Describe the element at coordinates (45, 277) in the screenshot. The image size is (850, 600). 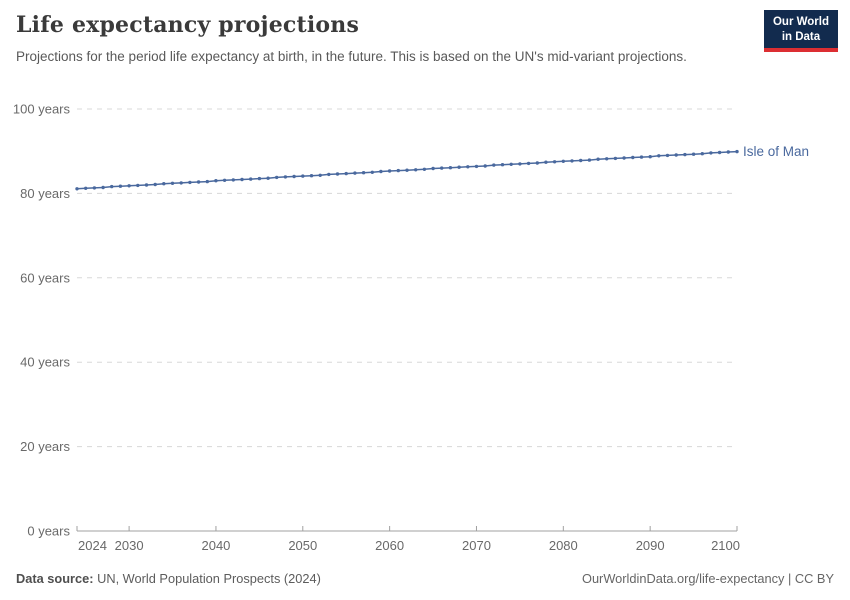
I see `y-tick-label: 60 years` at that location.